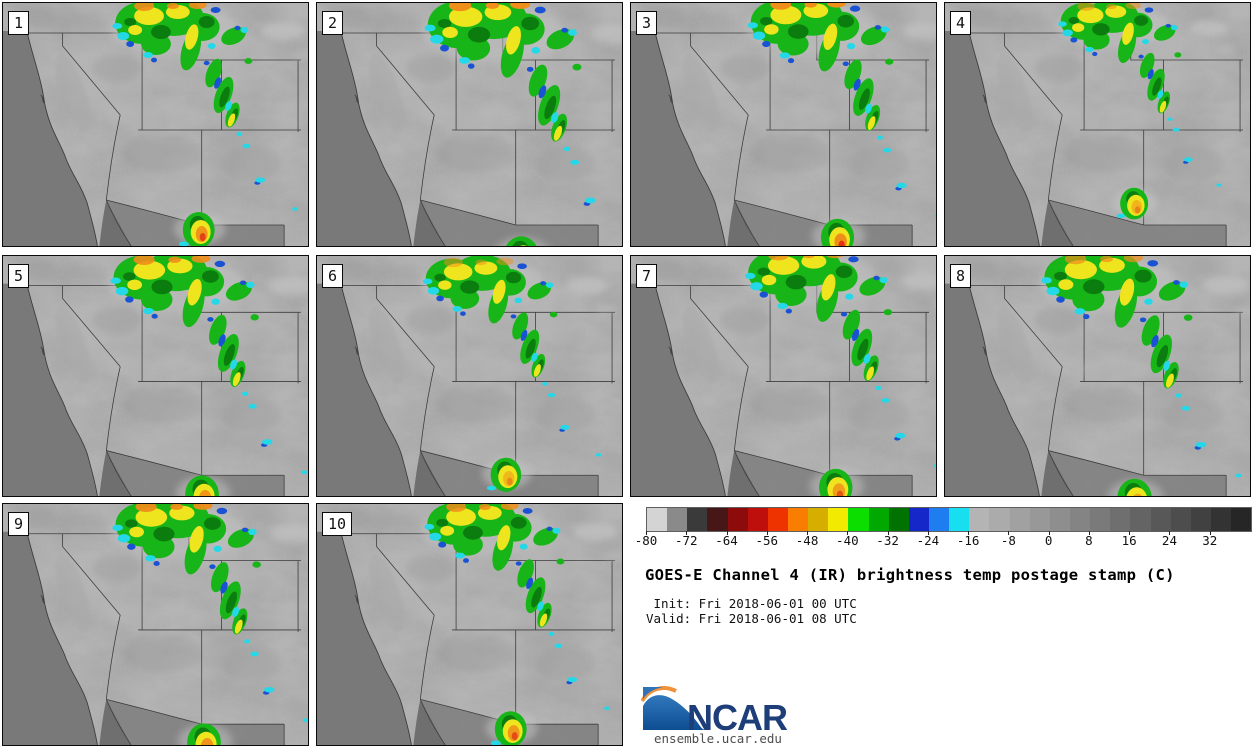  I want to click on ensemble-member-panel: 6, so click(469, 376).